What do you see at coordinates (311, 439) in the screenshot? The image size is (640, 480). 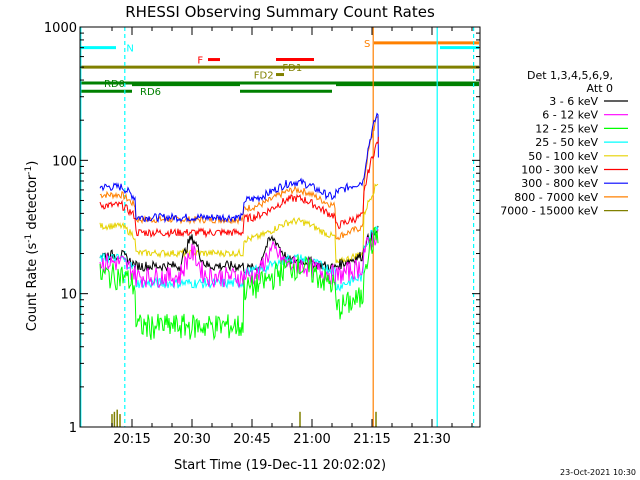 I see `x-tick-label: 21:00` at bounding box center [311, 439].